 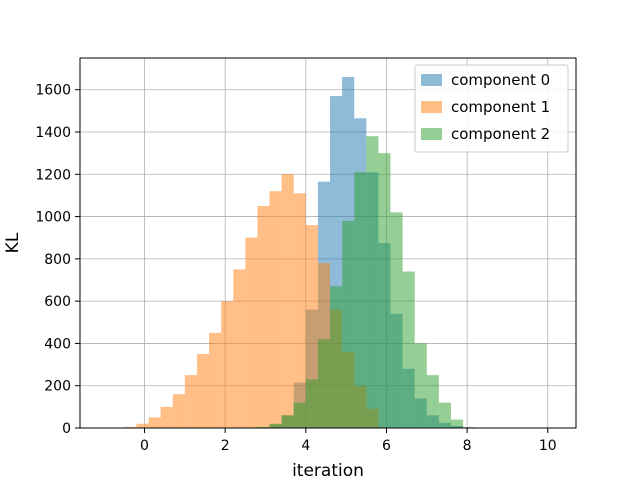 What do you see at coordinates (57, 344) in the screenshot?
I see `y-tick-label: 400` at bounding box center [57, 344].